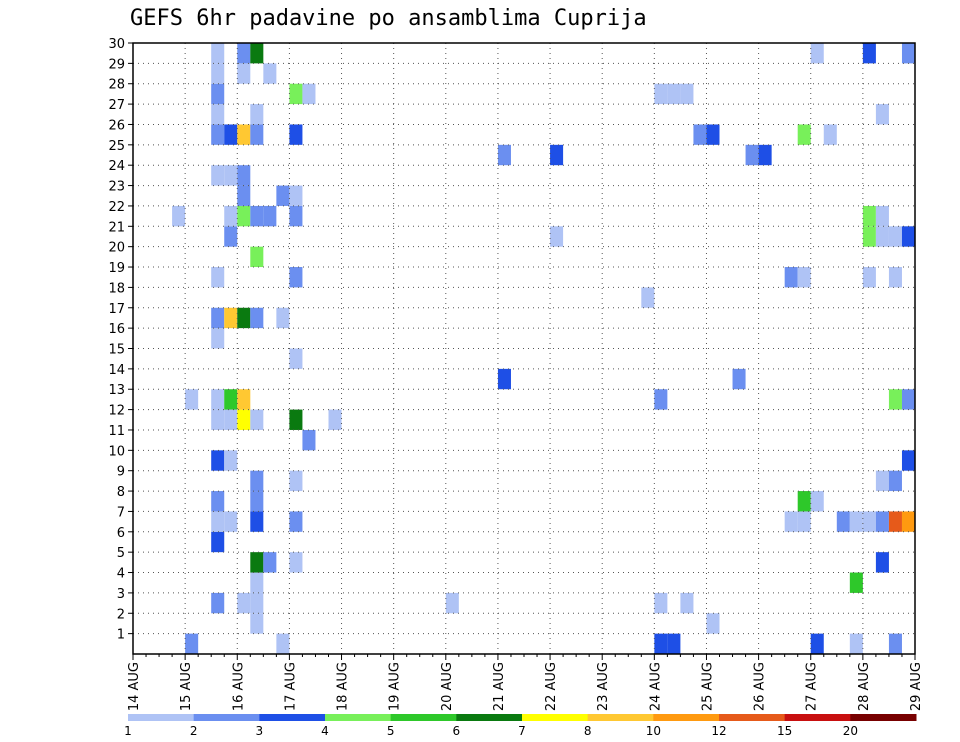  What do you see at coordinates (116, 431) in the screenshot?
I see `y-tick-label: 11` at bounding box center [116, 431].